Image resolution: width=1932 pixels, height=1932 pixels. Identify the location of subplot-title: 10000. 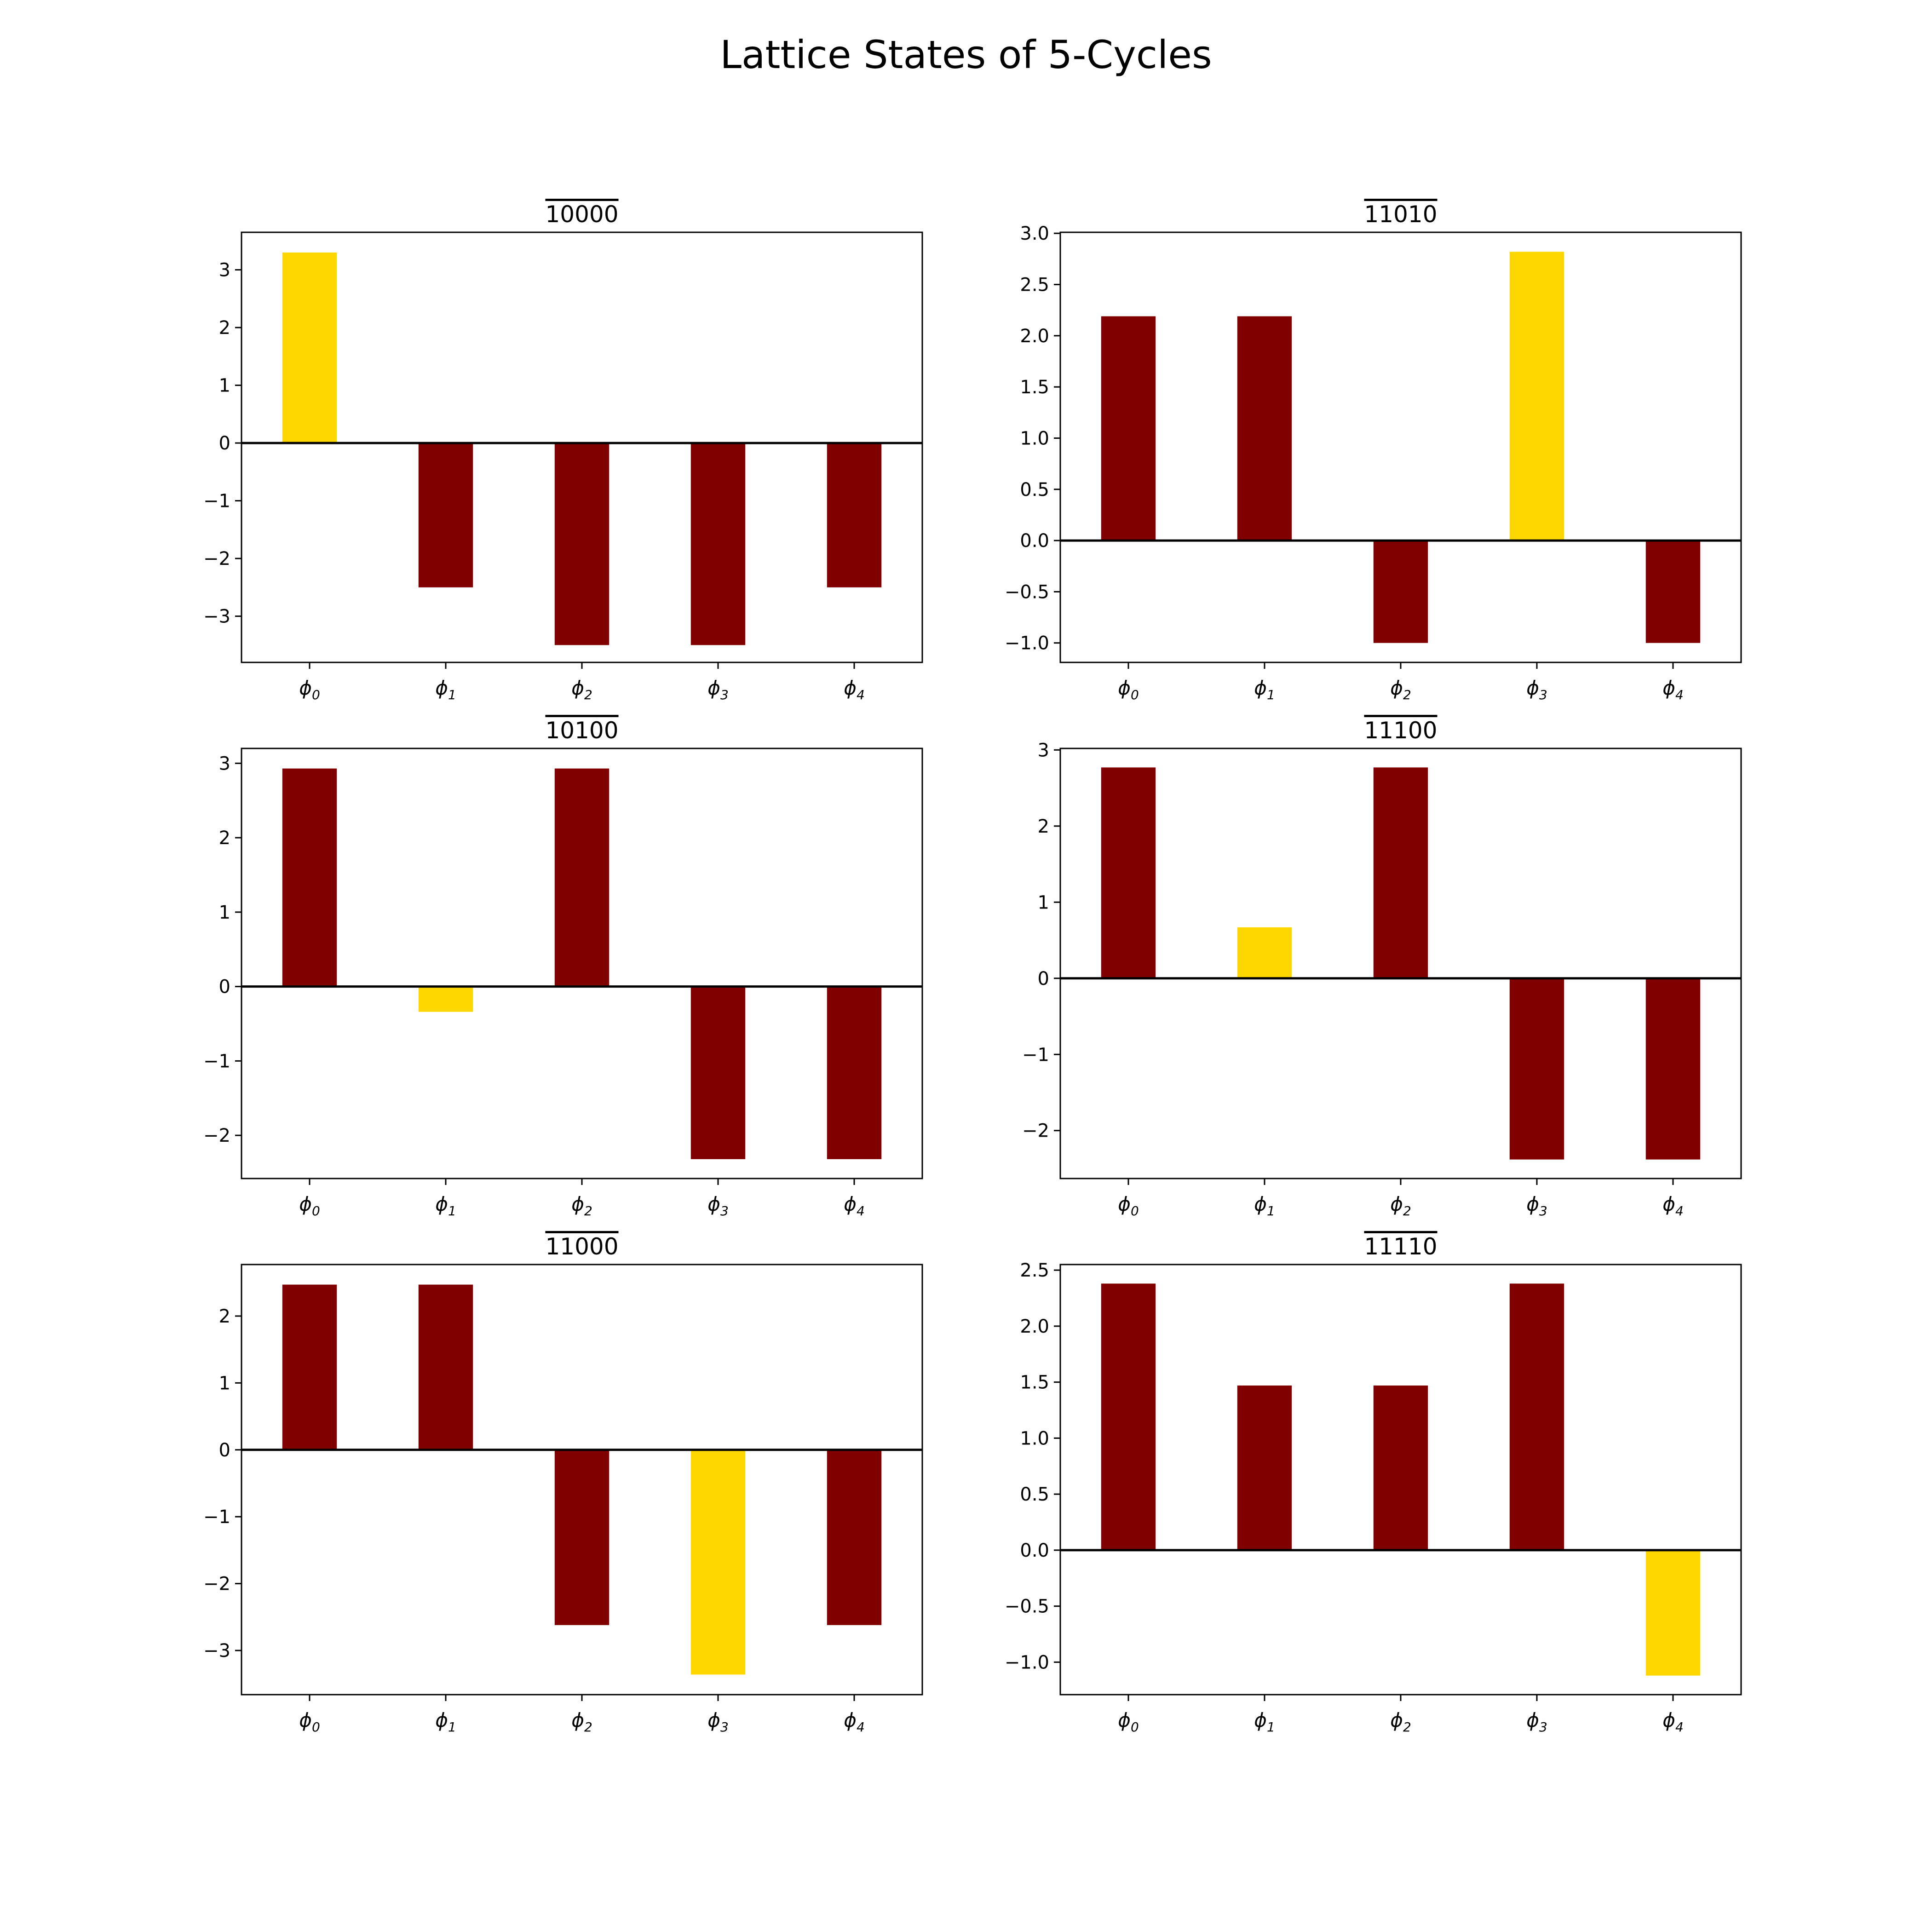
(581, 214).